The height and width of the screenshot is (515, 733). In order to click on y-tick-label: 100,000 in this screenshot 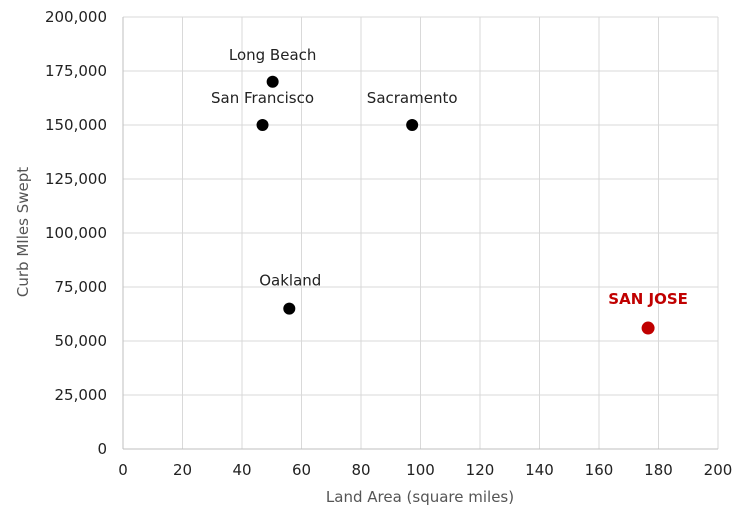, I will do `click(76, 233)`.